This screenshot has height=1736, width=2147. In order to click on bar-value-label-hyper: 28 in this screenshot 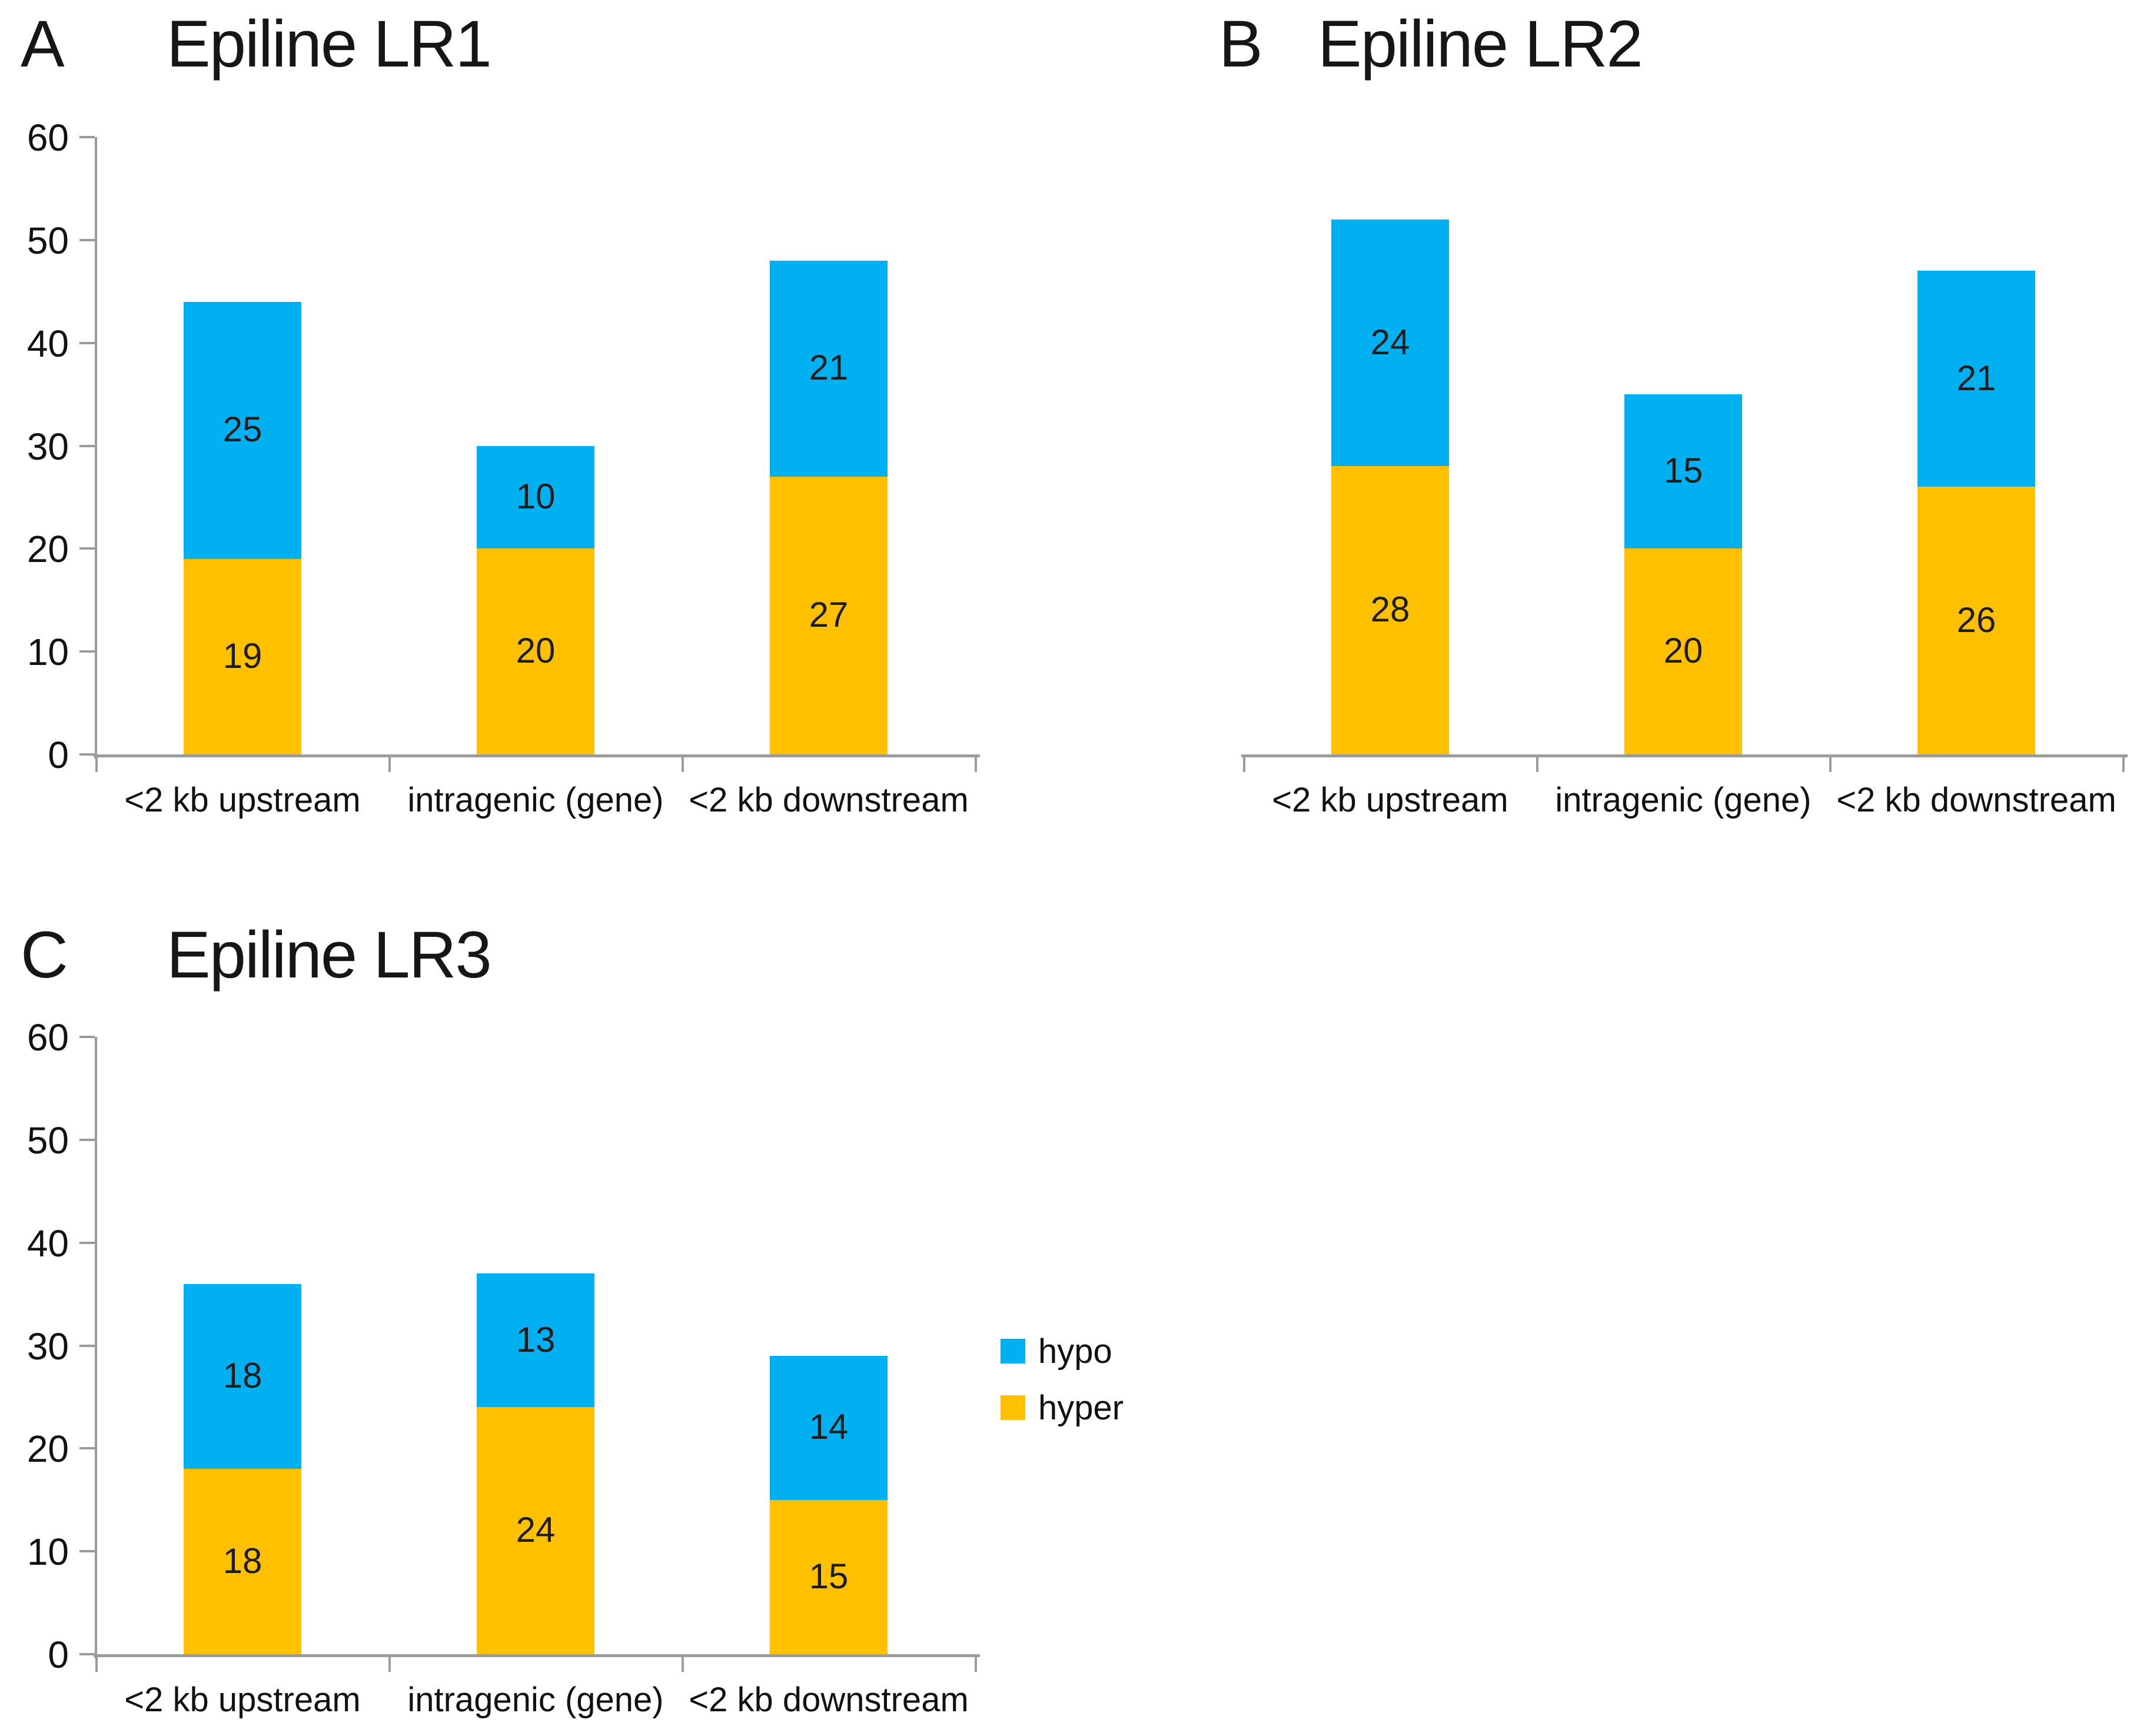, I will do `click(1390, 610)`.